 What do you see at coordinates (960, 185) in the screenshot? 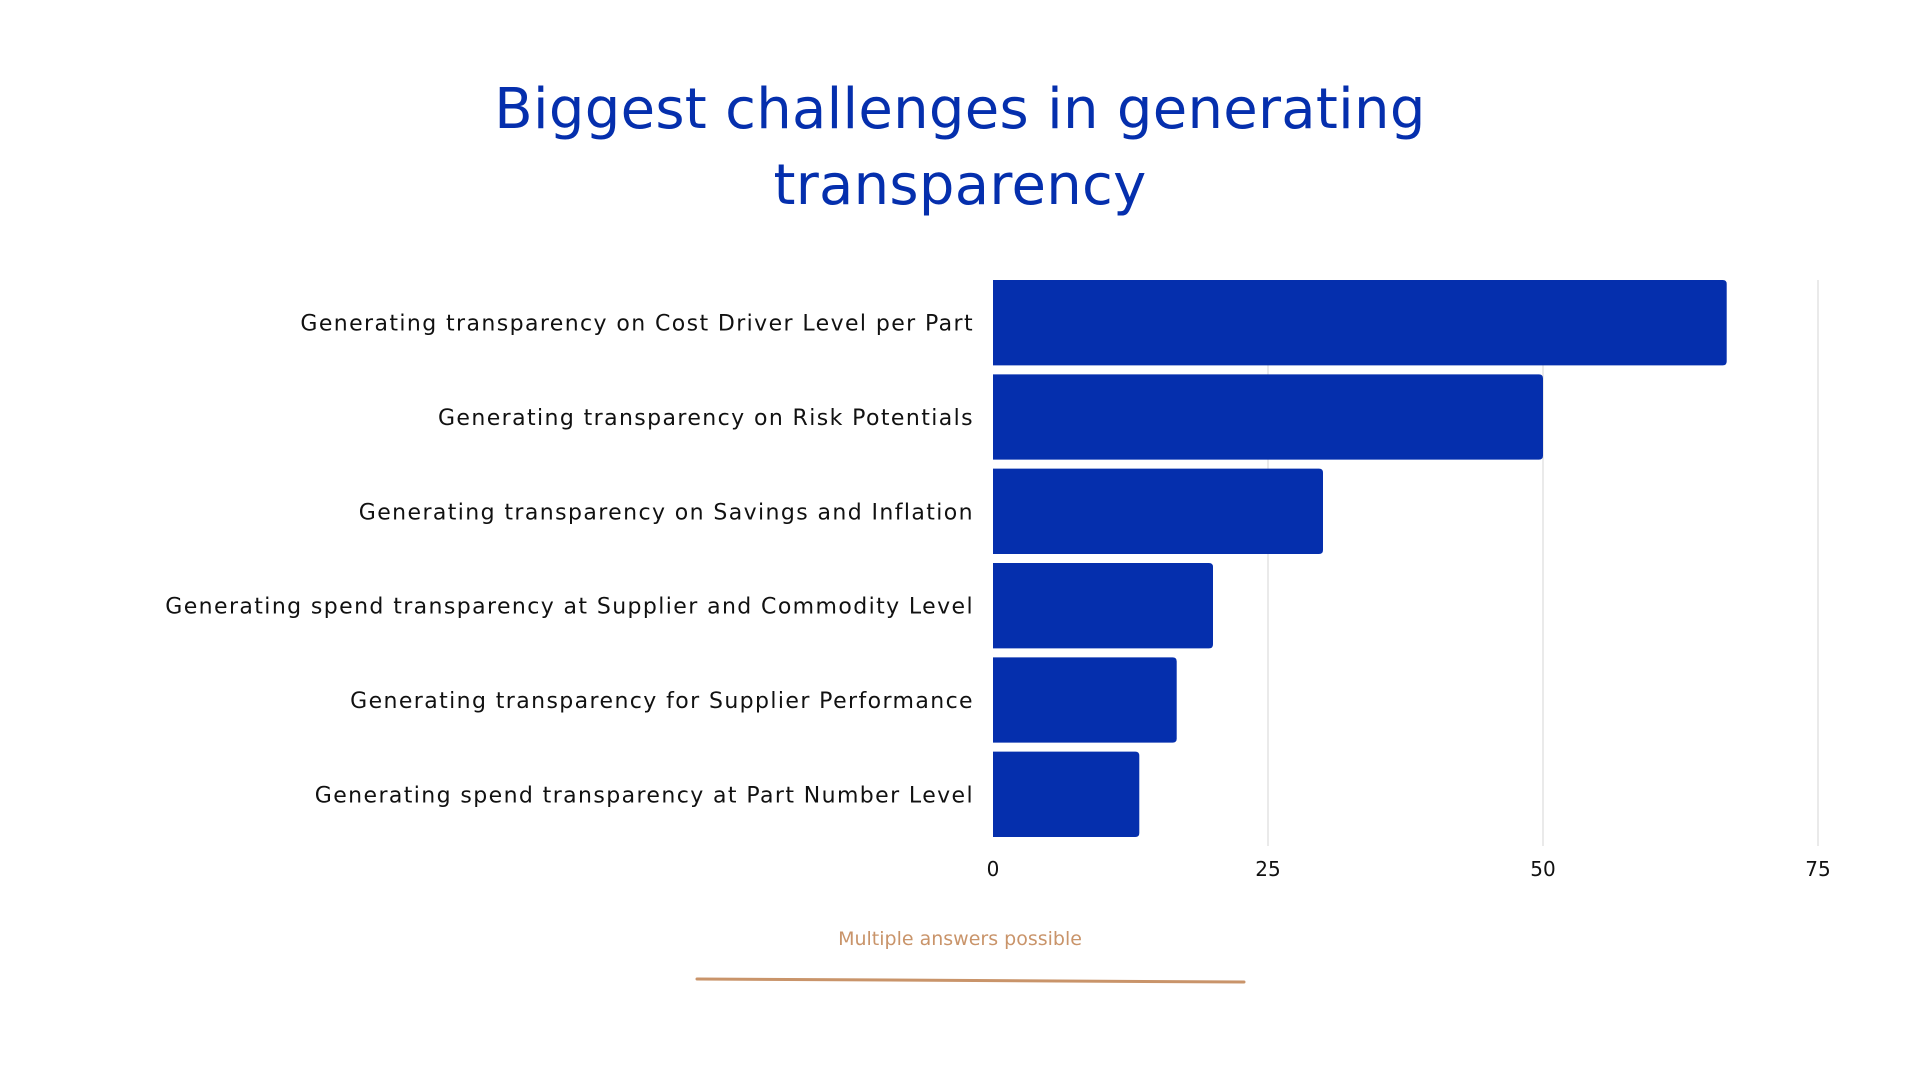
I see `chart-title-line-2: transparency` at bounding box center [960, 185].